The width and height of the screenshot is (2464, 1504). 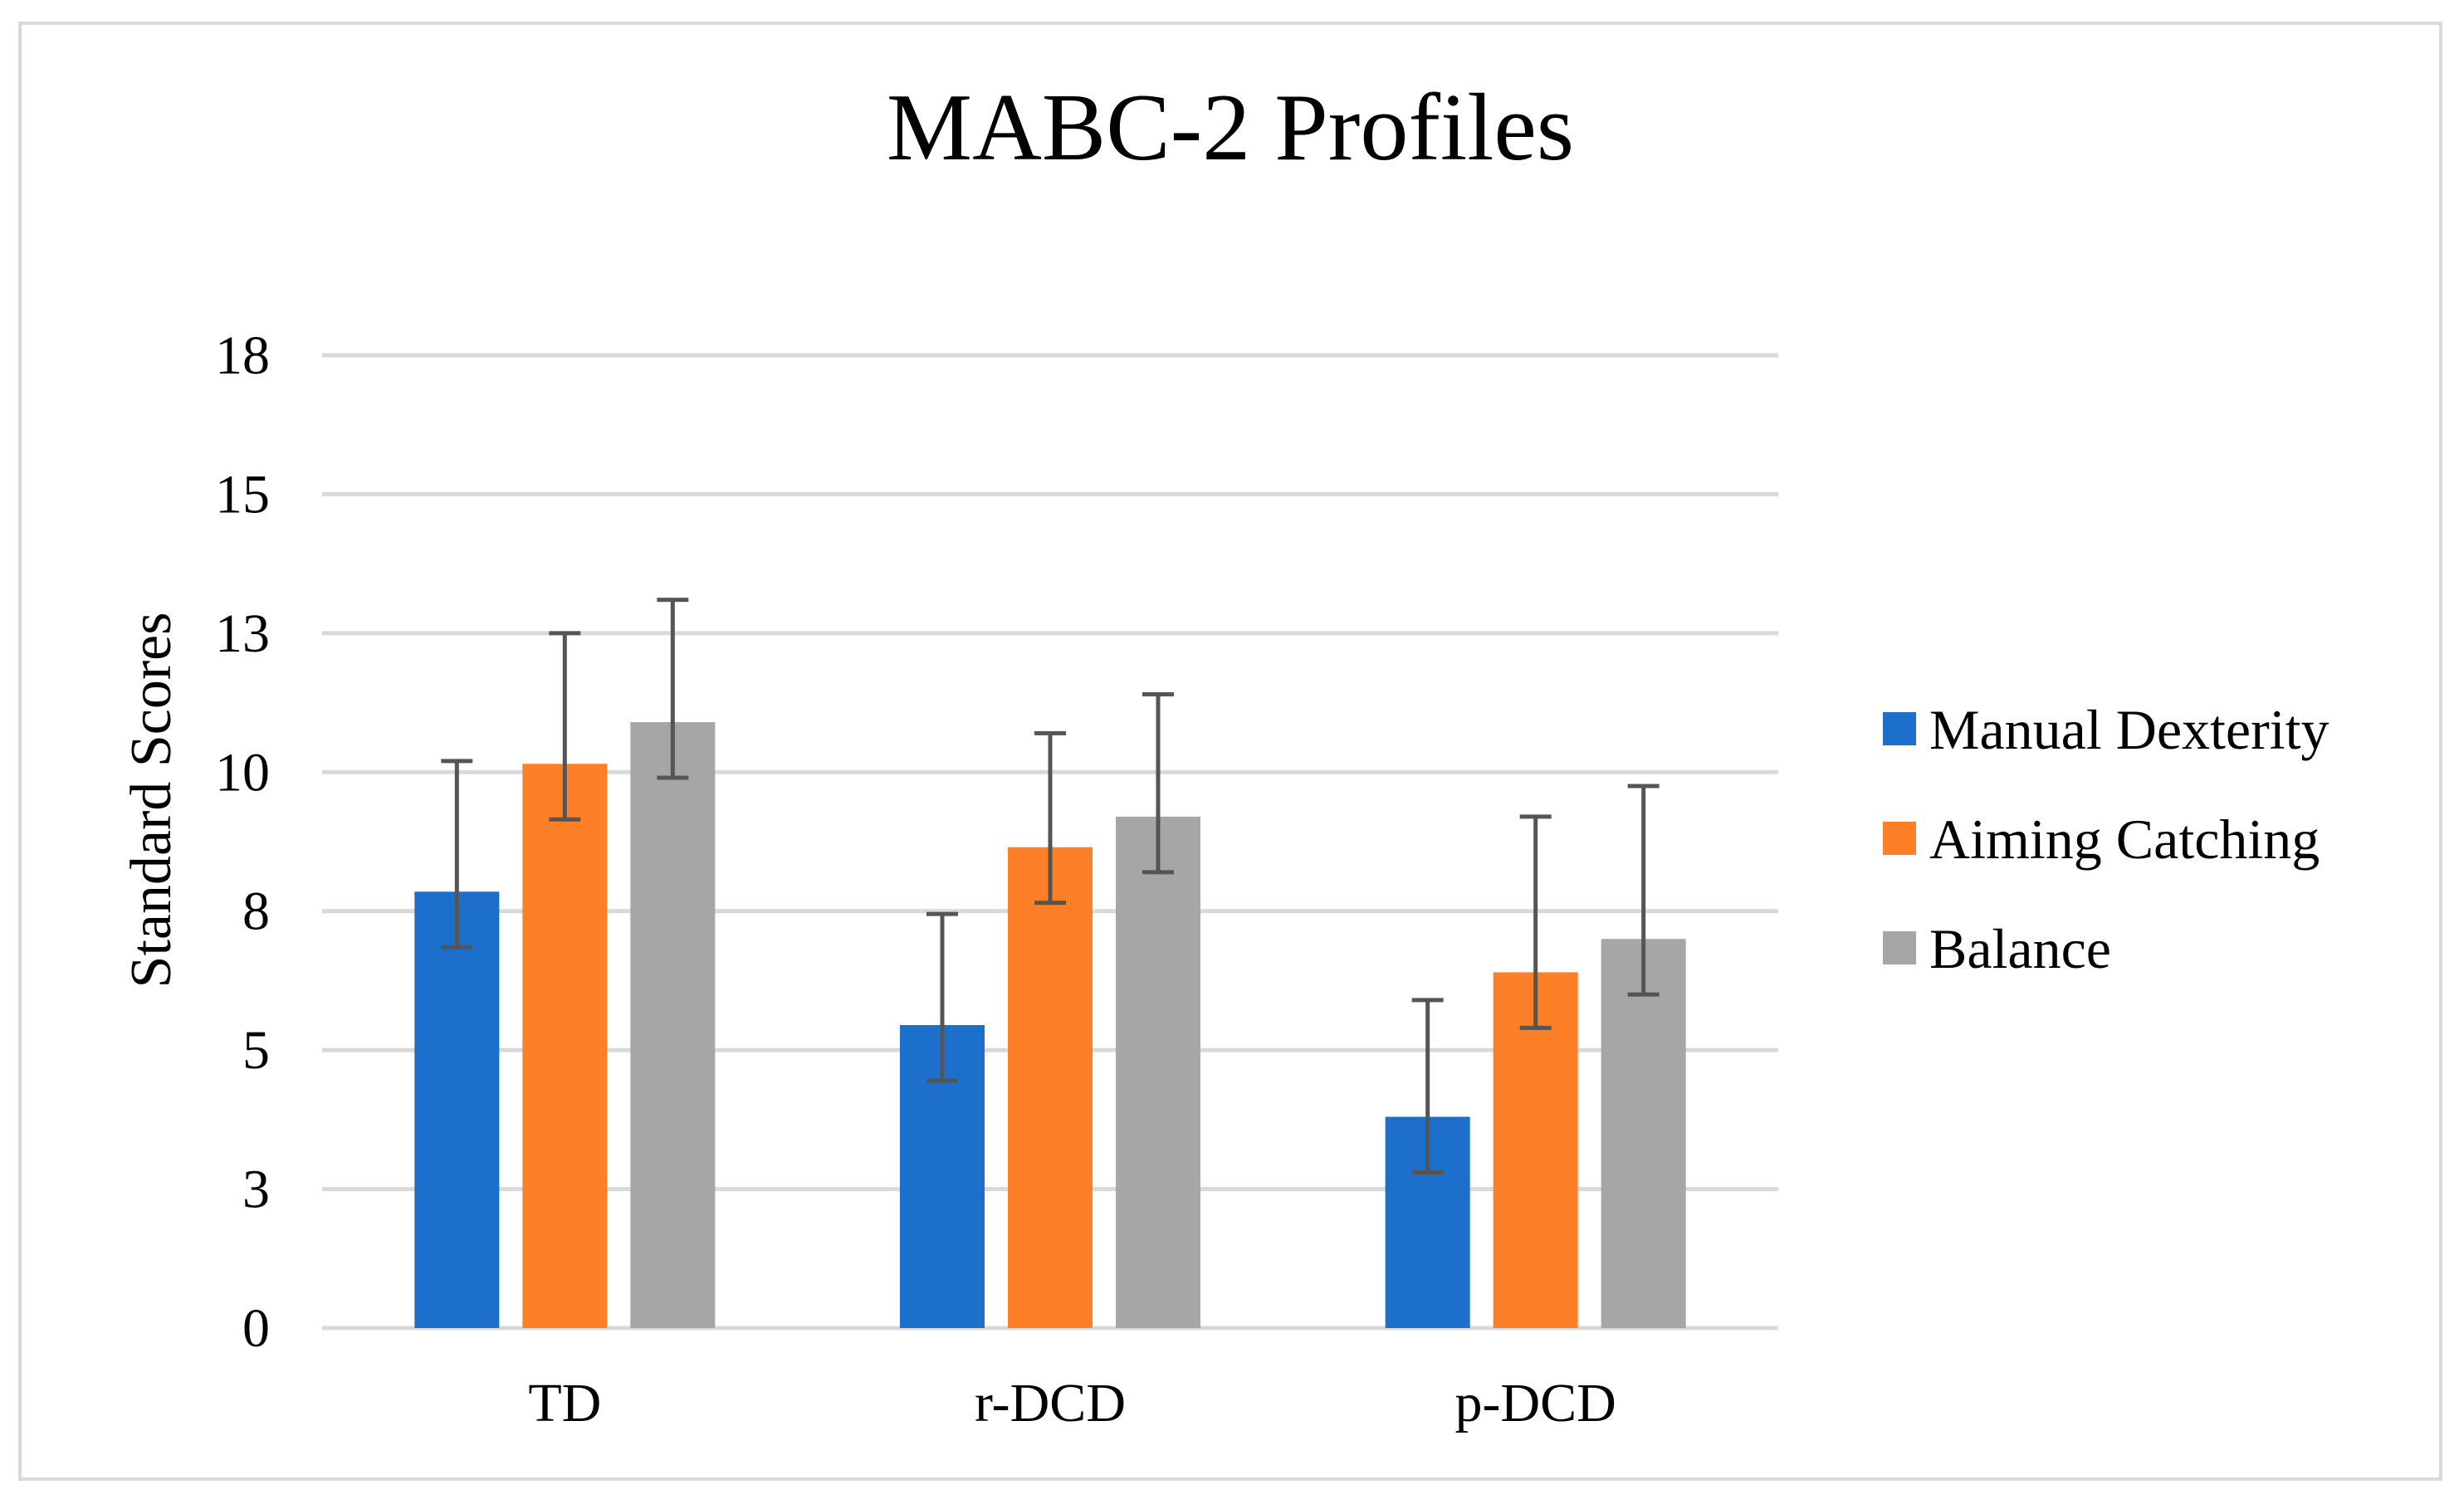 What do you see at coordinates (256, 1050) in the screenshot?
I see `y-tick-label: 5` at bounding box center [256, 1050].